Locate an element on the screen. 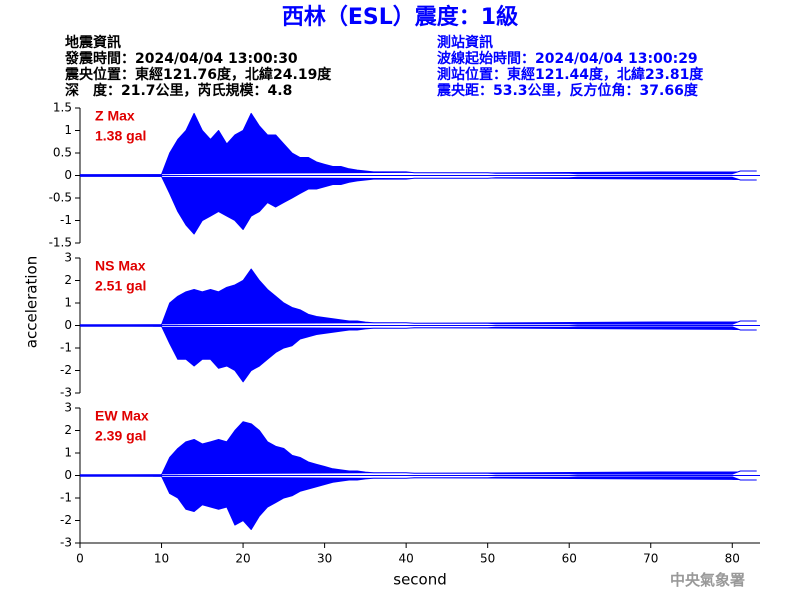 Image resolution: width=800 pixels, height=600 pixels. info-right: 測站位置：東經121.44度，北緯23.81度 is located at coordinates (570, 74).